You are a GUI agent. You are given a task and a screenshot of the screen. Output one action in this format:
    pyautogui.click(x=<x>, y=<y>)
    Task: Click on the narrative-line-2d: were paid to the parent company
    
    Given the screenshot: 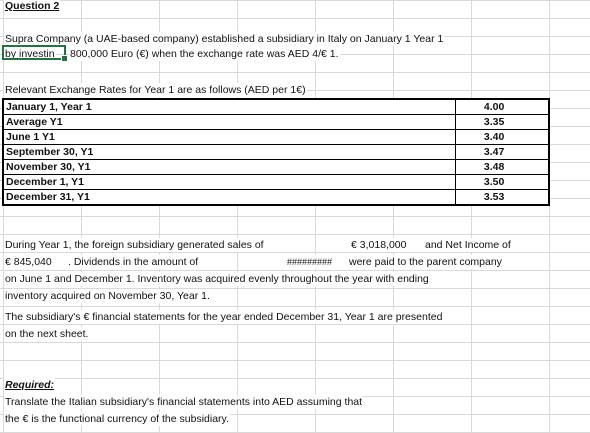 What is the action you would take?
    pyautogui.click(x=425, y=262)
    